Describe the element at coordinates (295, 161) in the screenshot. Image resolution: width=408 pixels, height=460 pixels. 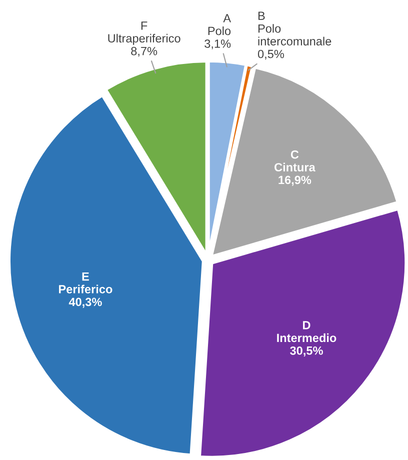
I see `slice-label: C Cintura` at that location.